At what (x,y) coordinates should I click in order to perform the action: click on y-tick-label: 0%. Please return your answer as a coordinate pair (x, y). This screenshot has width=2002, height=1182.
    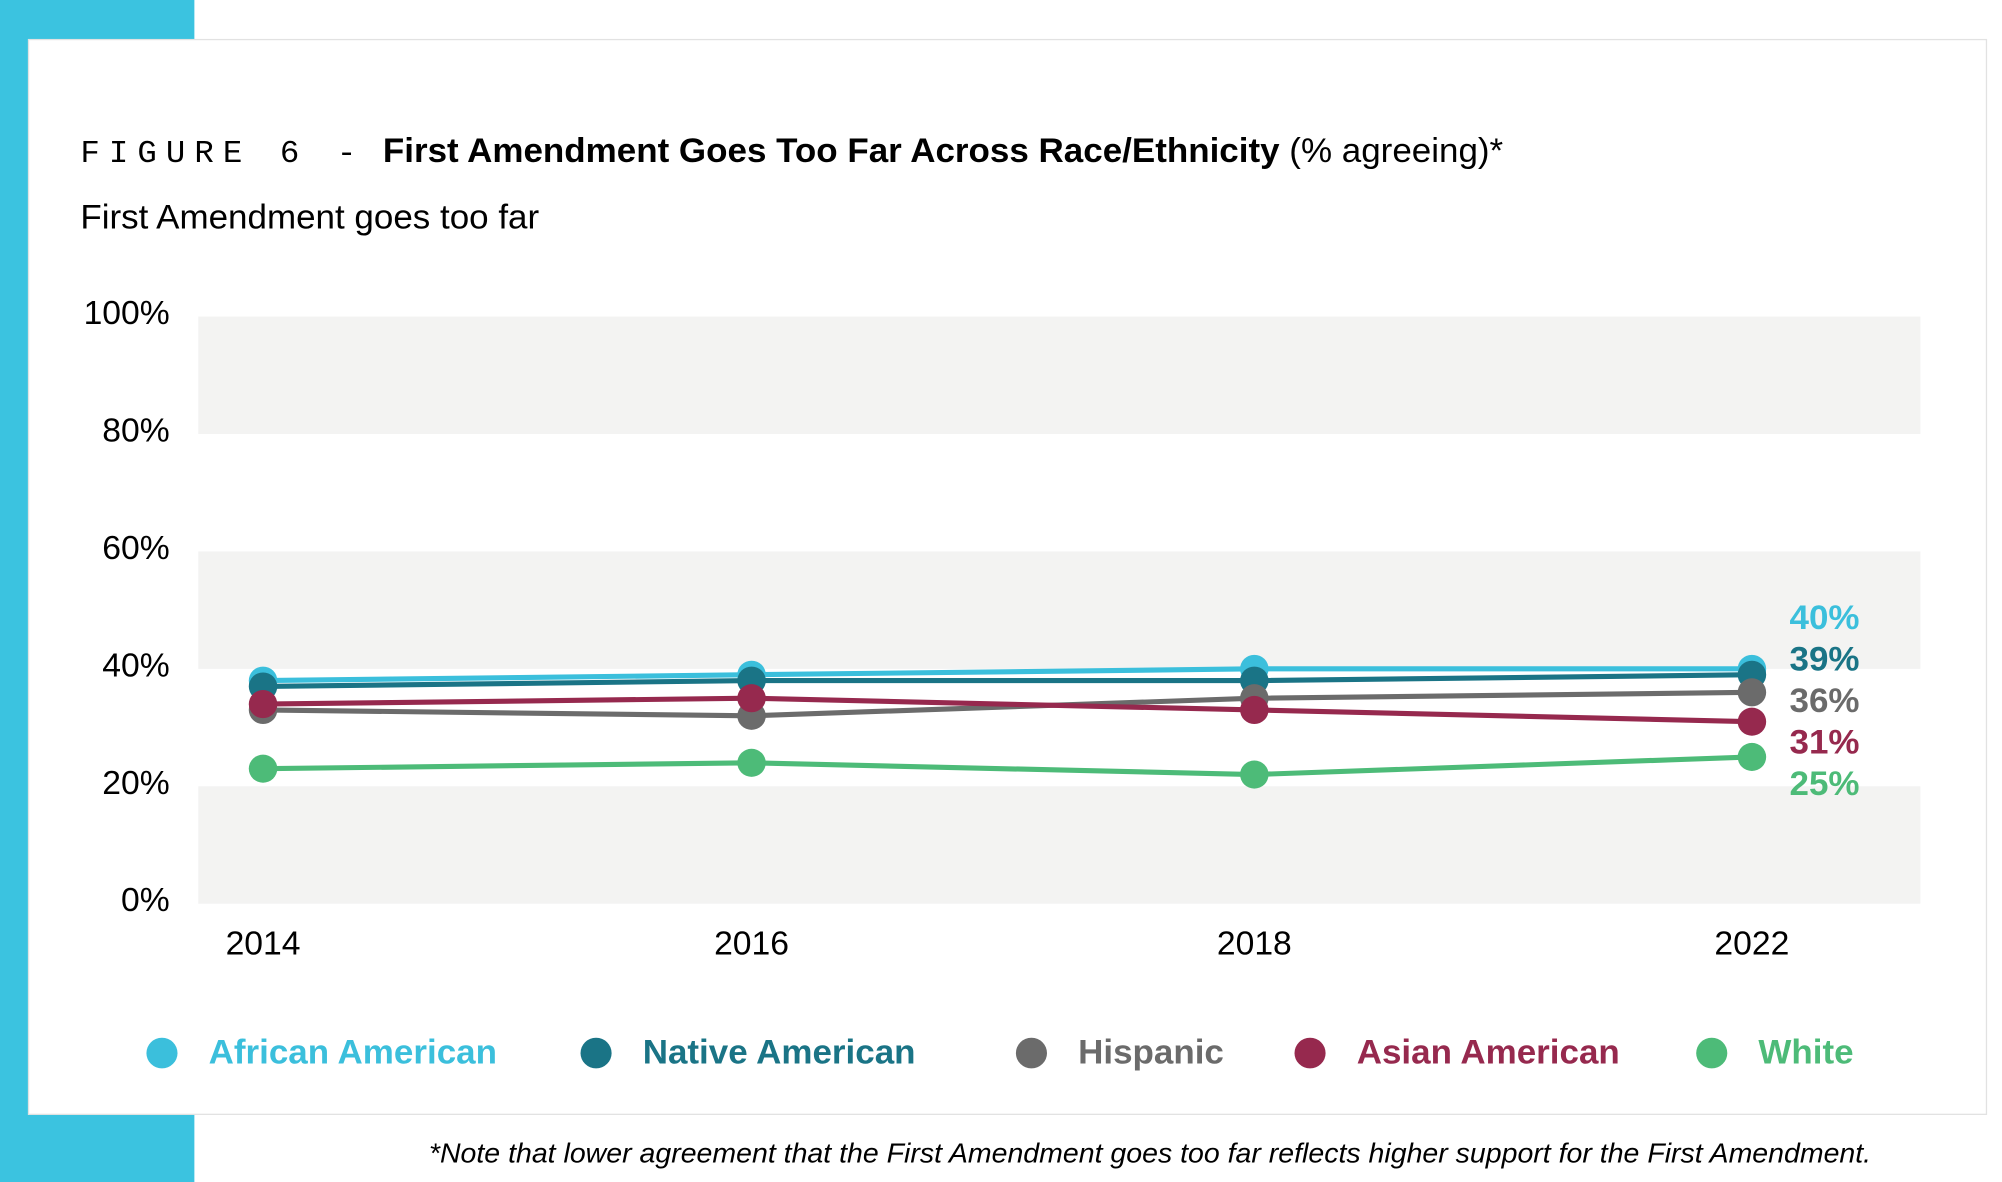
    Looking at the image, I should click on (145, 900).